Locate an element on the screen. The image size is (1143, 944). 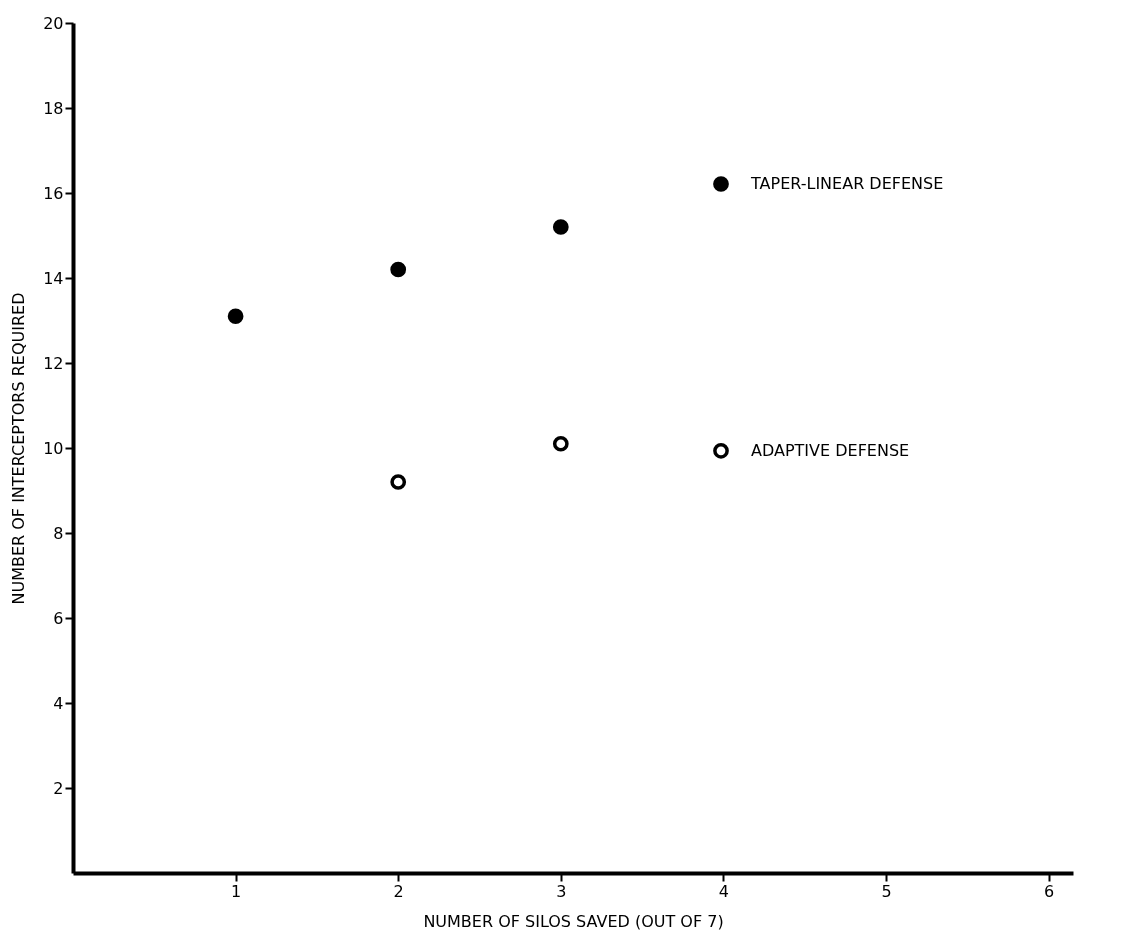
y-tick-label: 18 is located at coordinates (53, 108).